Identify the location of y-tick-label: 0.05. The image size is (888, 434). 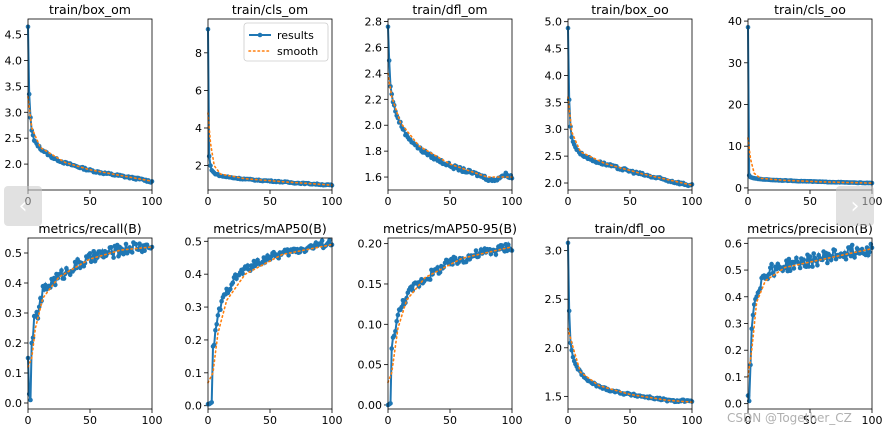
(370, 365).